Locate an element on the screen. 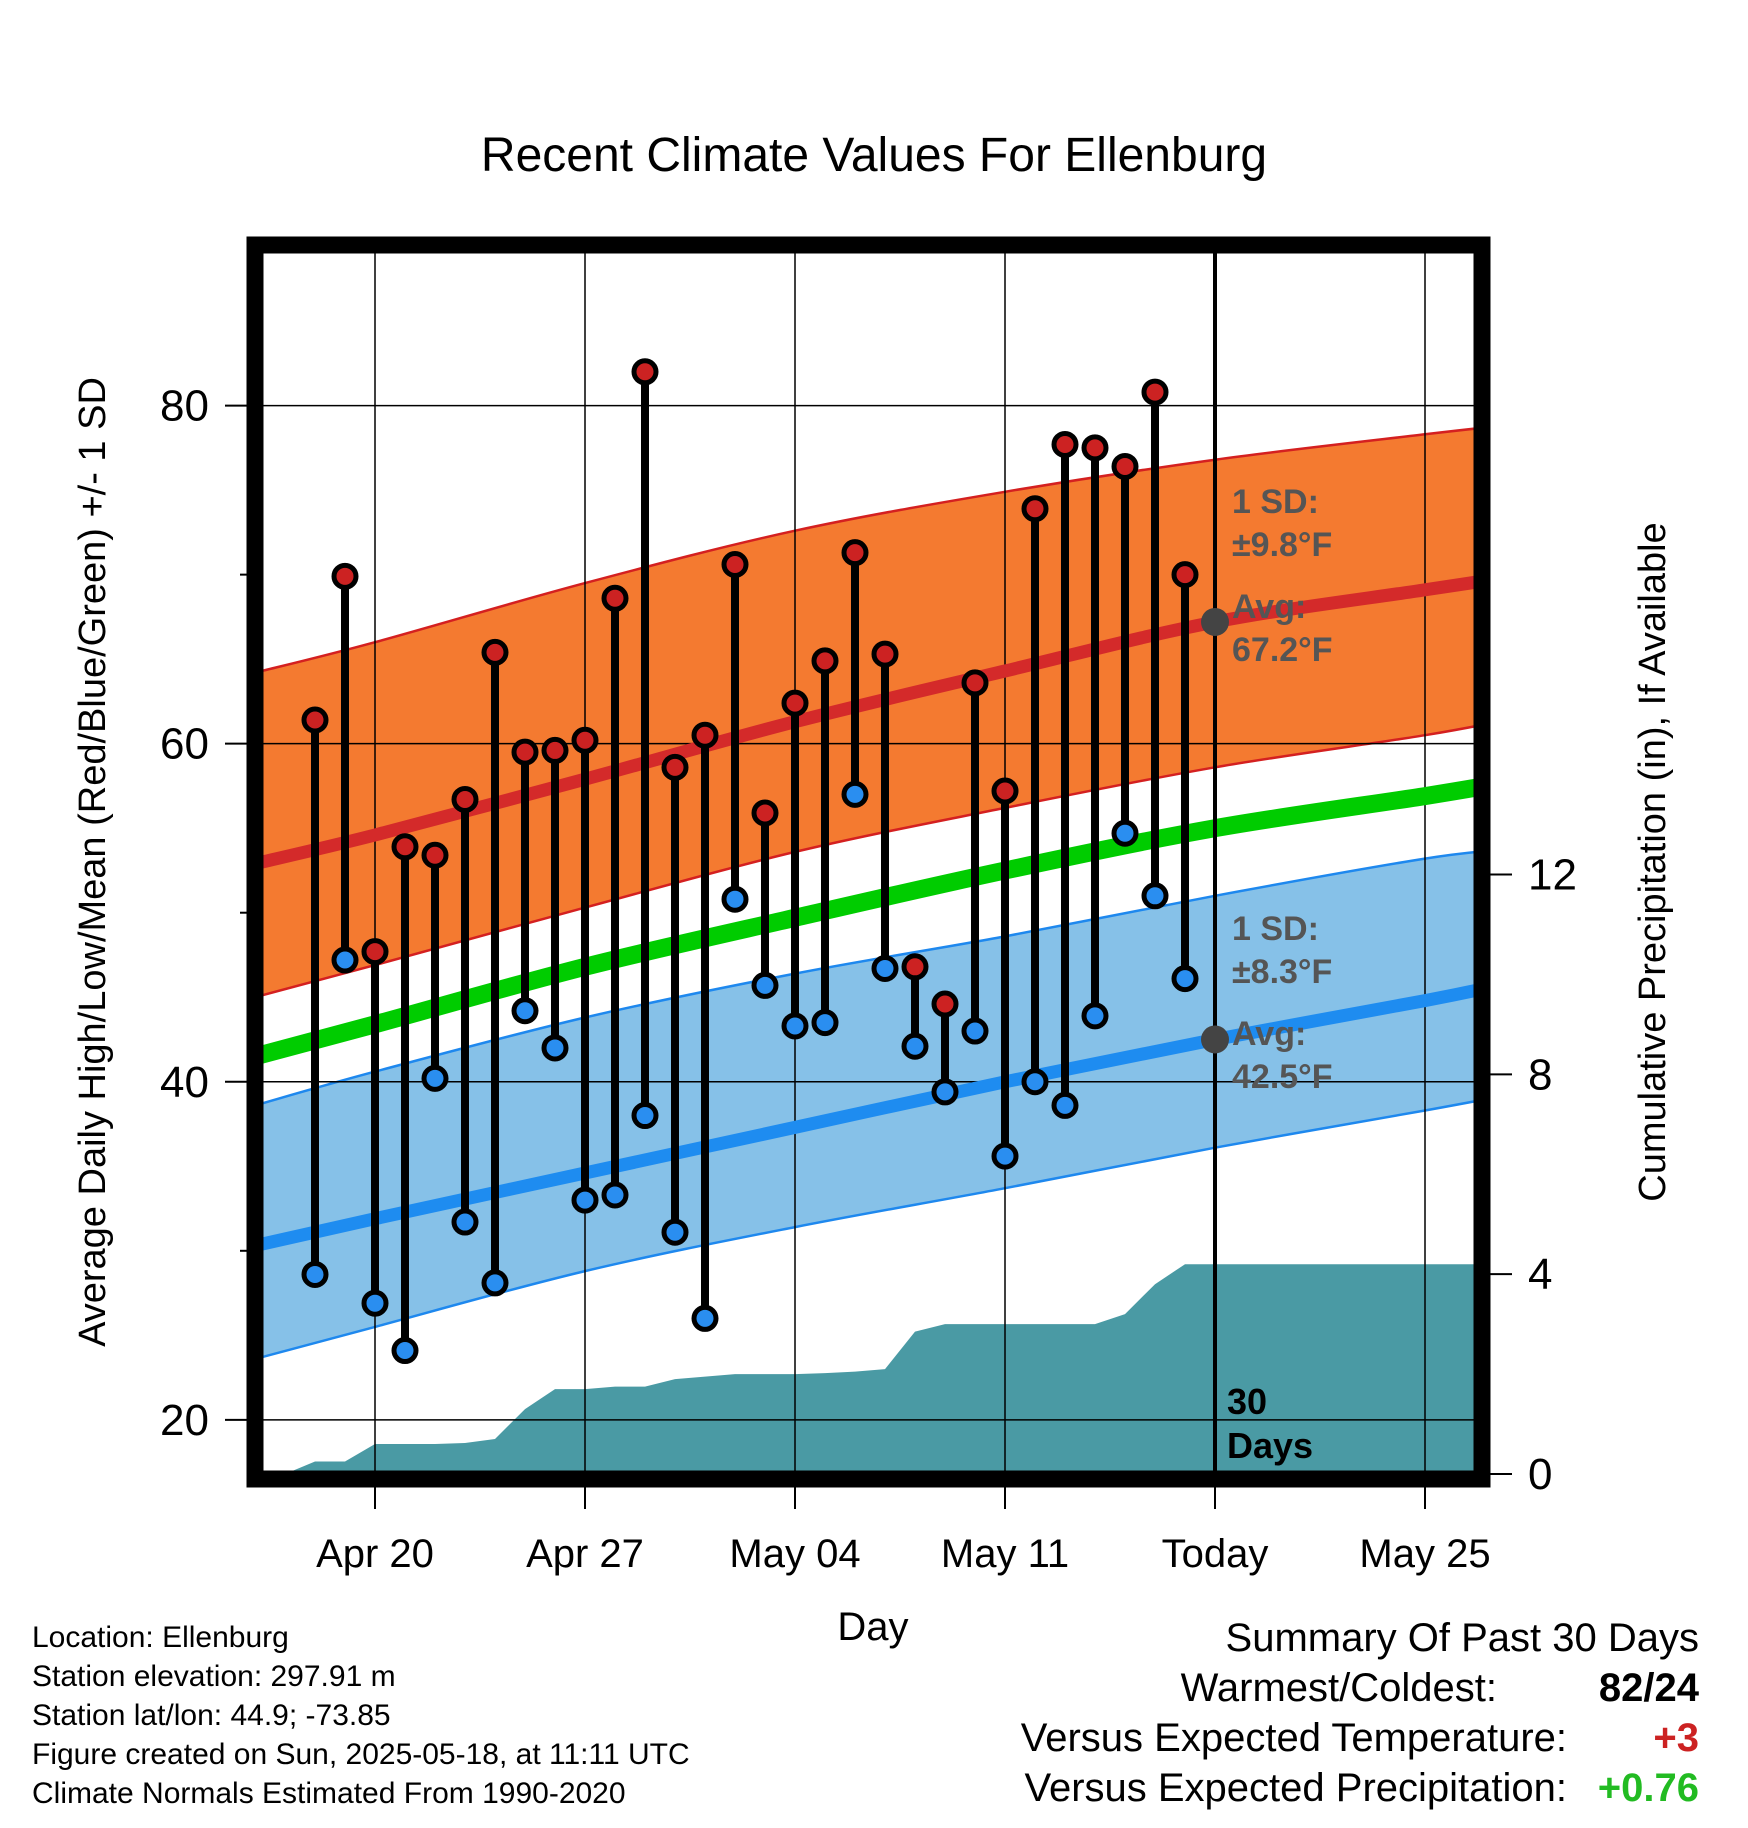 Image resolution: width=1748 pixels, height=1828 pixels. chart-title: Recent Climate Values For Ellenburg is located at coordinates (874, 155).